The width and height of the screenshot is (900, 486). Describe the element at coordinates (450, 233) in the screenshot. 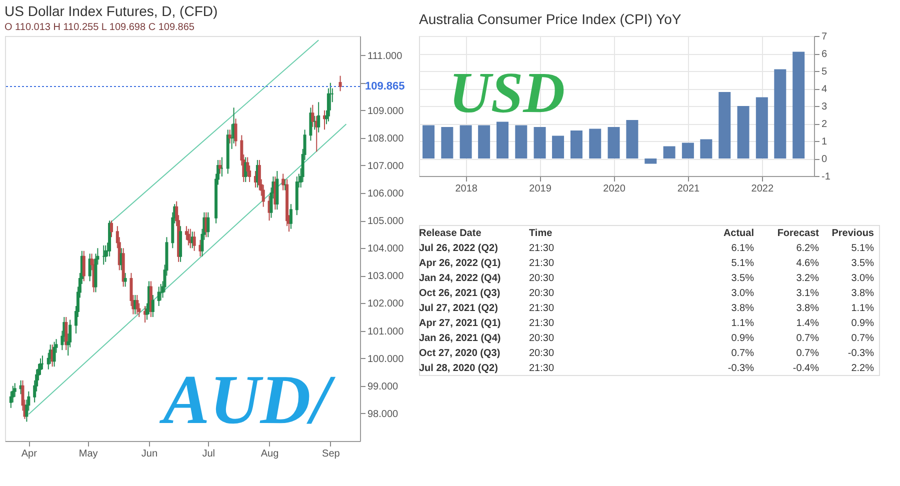

I see `text: Release Date` at that location.